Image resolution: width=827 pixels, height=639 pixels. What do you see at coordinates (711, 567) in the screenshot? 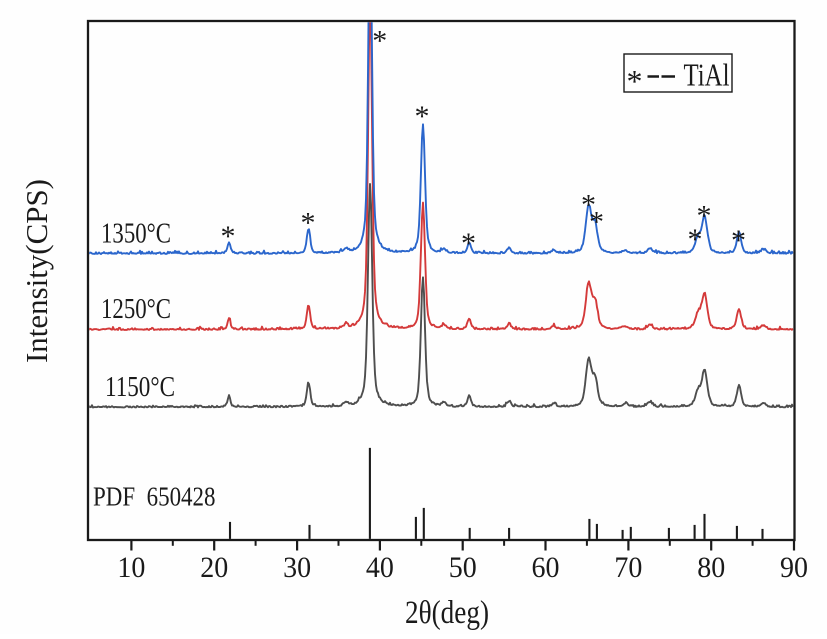
I see `svg-text: 80` at bounding box center [711, 567].